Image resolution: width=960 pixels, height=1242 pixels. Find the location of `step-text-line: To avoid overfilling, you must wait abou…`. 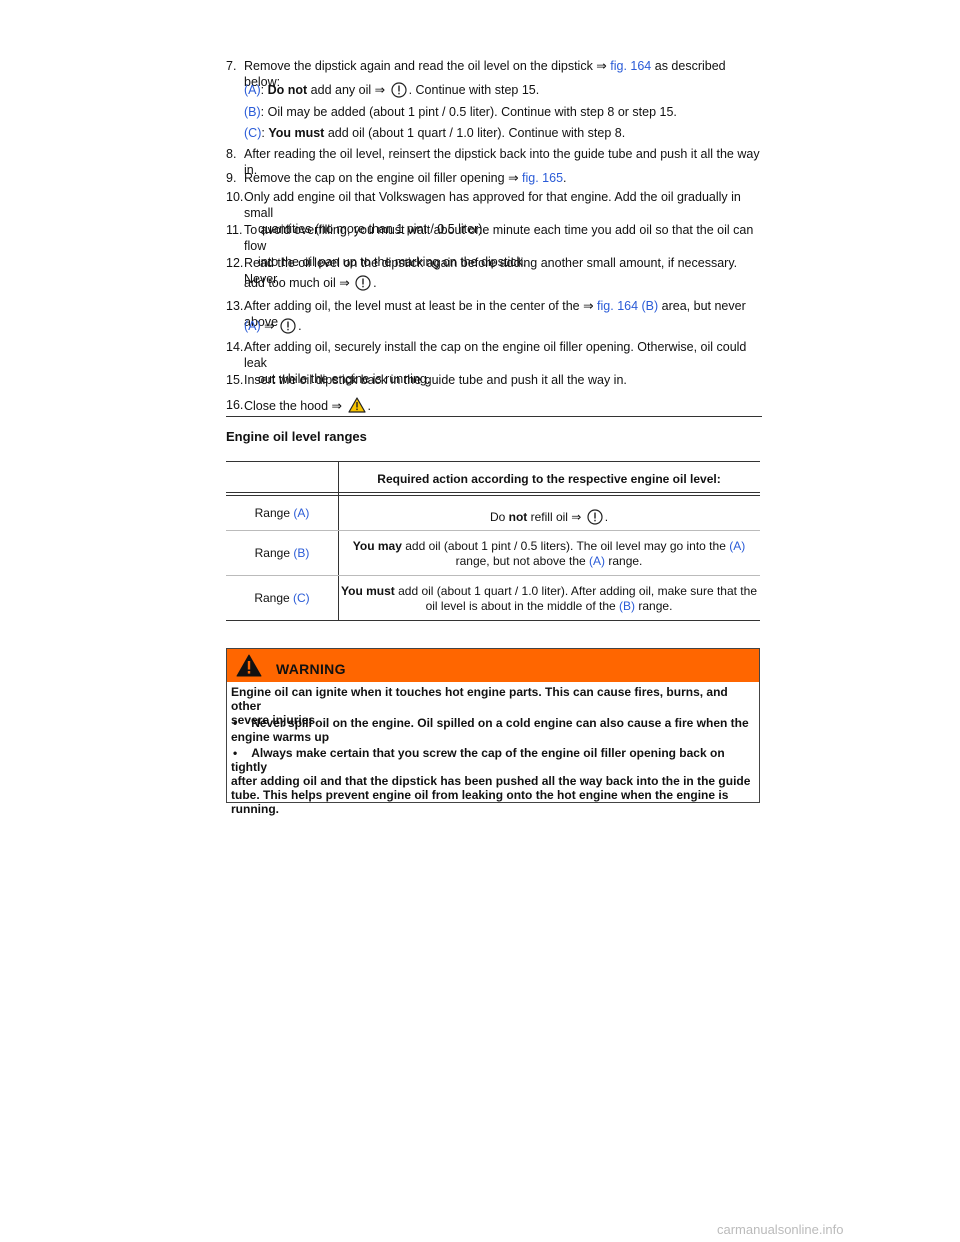

step-text-line: To avoid overfilling, you must wait abou… is located at coordinates (499, 238).